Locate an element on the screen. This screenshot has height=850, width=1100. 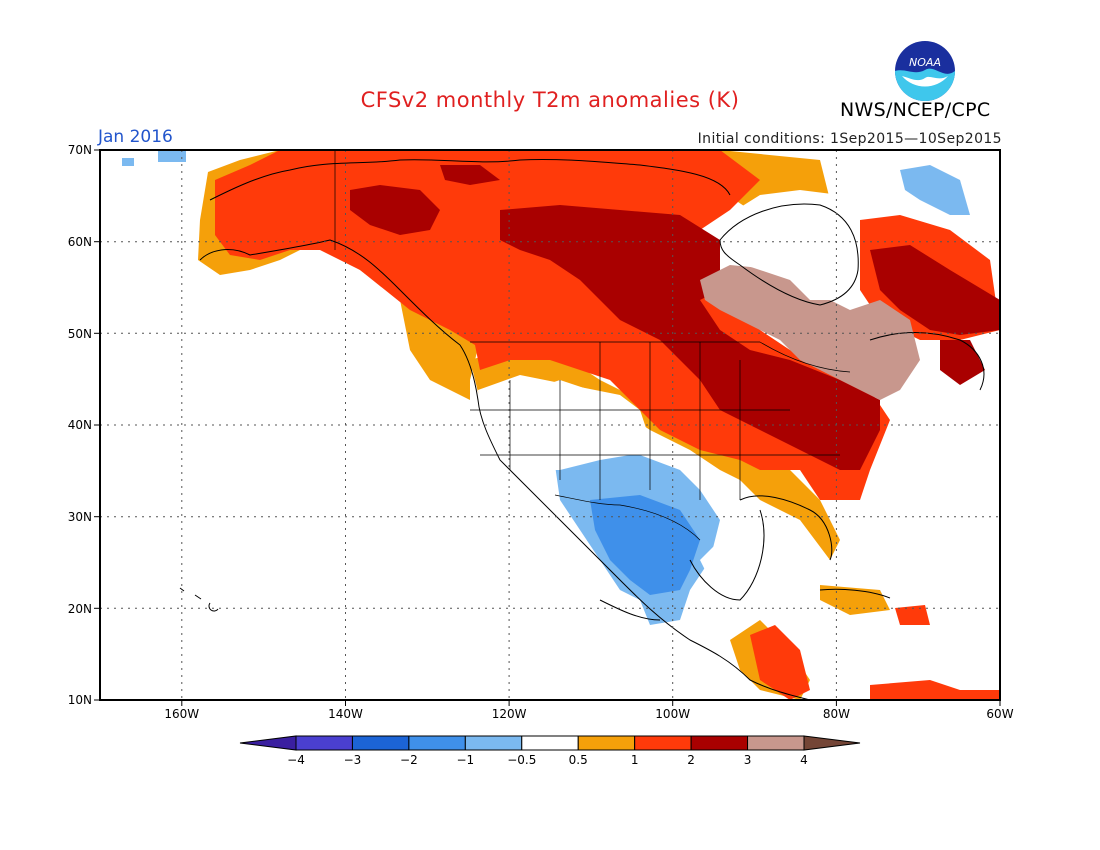
lat-label: 70N is located at coordinates (80, 150).